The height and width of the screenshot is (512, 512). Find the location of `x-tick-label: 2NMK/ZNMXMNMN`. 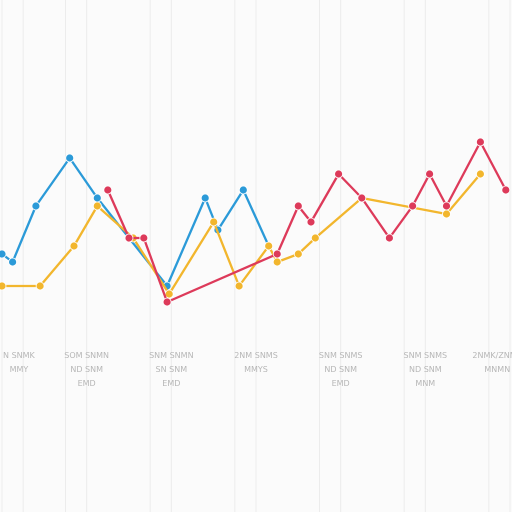

x-tick-label: 2NMK/ZNMXMNMN is located at coordinates (492, 362).